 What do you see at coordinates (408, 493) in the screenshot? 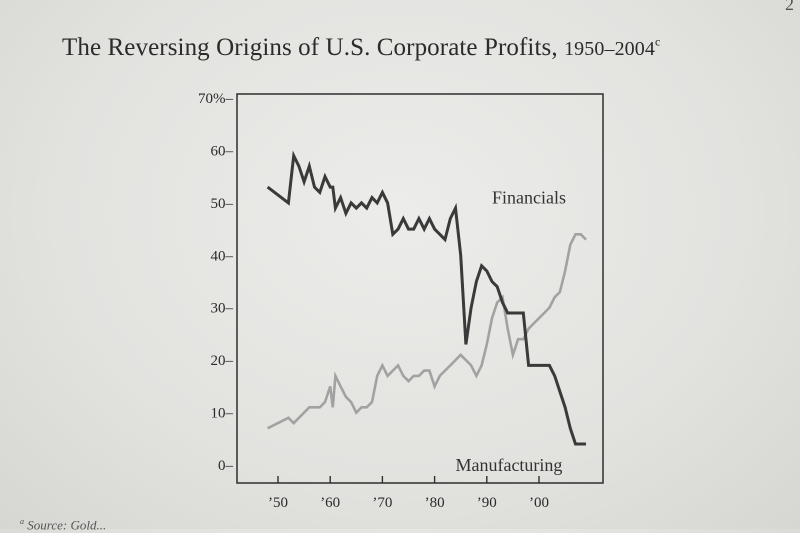
I see `x-axis: ’50 ’60 ’70 ’80 ’90 ’00` at bounding box center [408, 493].